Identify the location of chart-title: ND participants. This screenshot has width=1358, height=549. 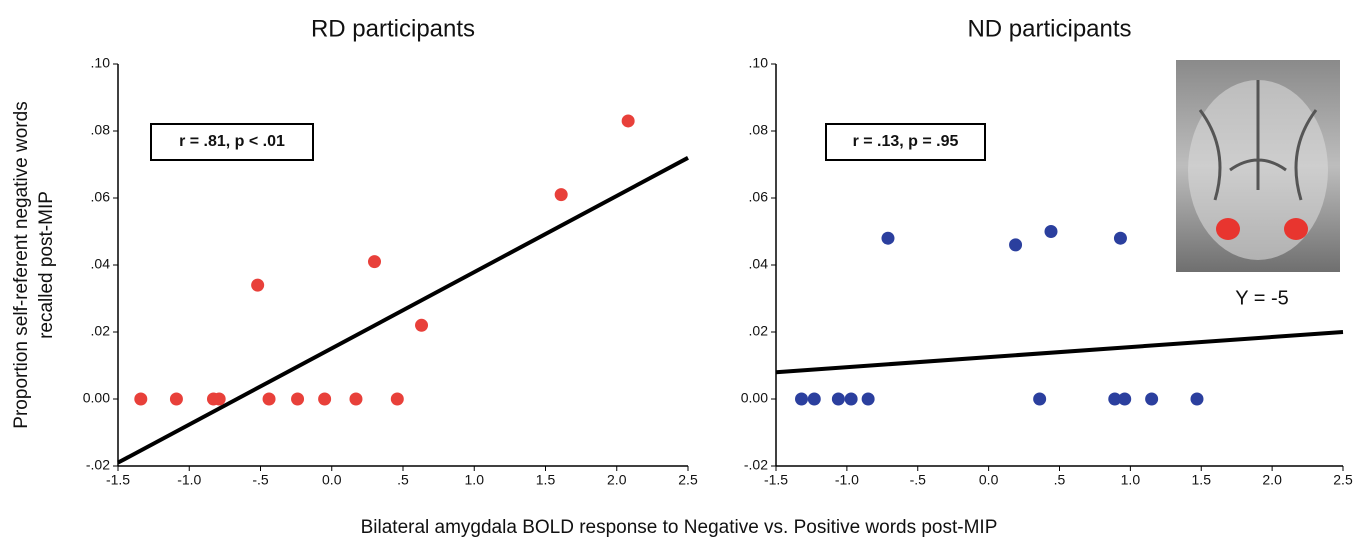
(1049, 28).